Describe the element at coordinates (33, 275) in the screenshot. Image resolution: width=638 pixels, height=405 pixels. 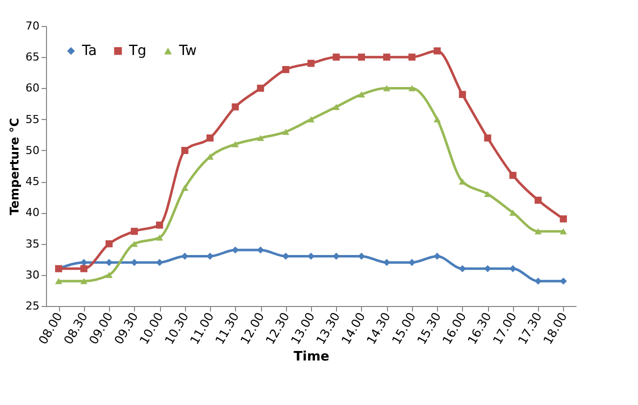
I see `y-tick-label: 30` at that location.